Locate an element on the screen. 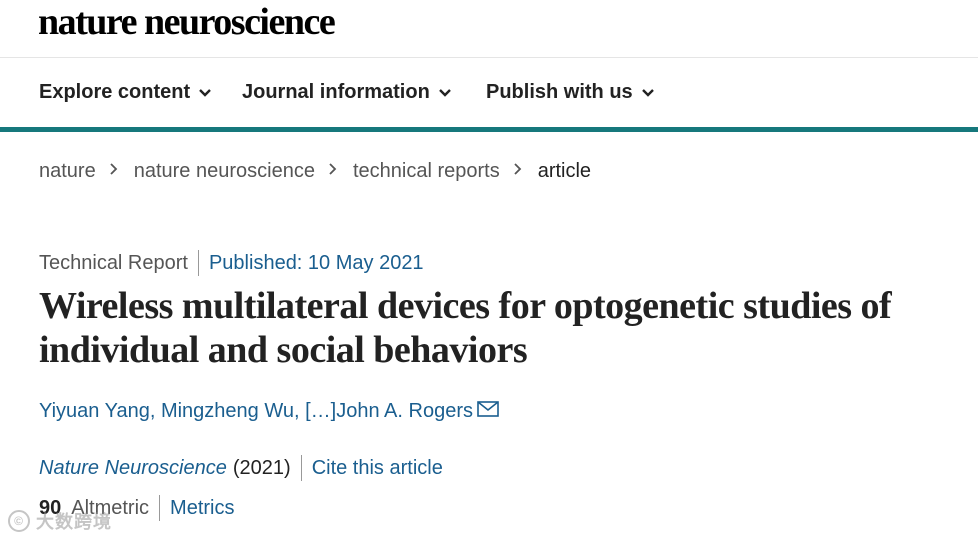 This screenshot has height=542, width=978. cite-this-article-link: Cite this article is located at coordinates (377, 467).